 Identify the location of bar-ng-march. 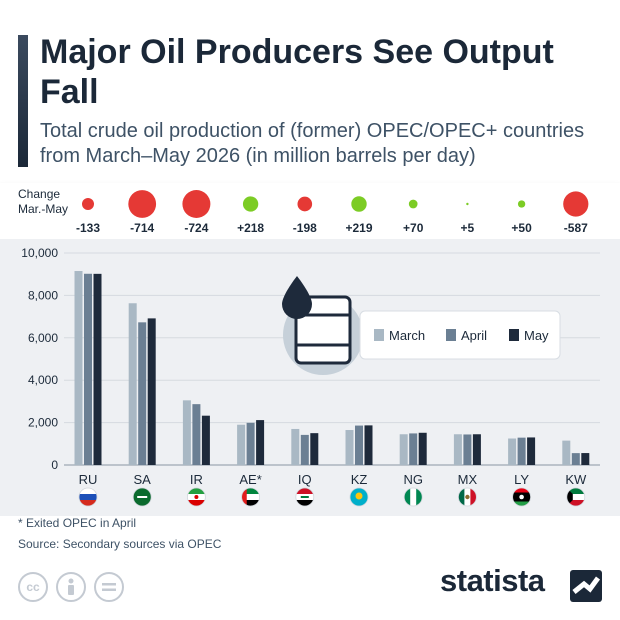
(403, 449).